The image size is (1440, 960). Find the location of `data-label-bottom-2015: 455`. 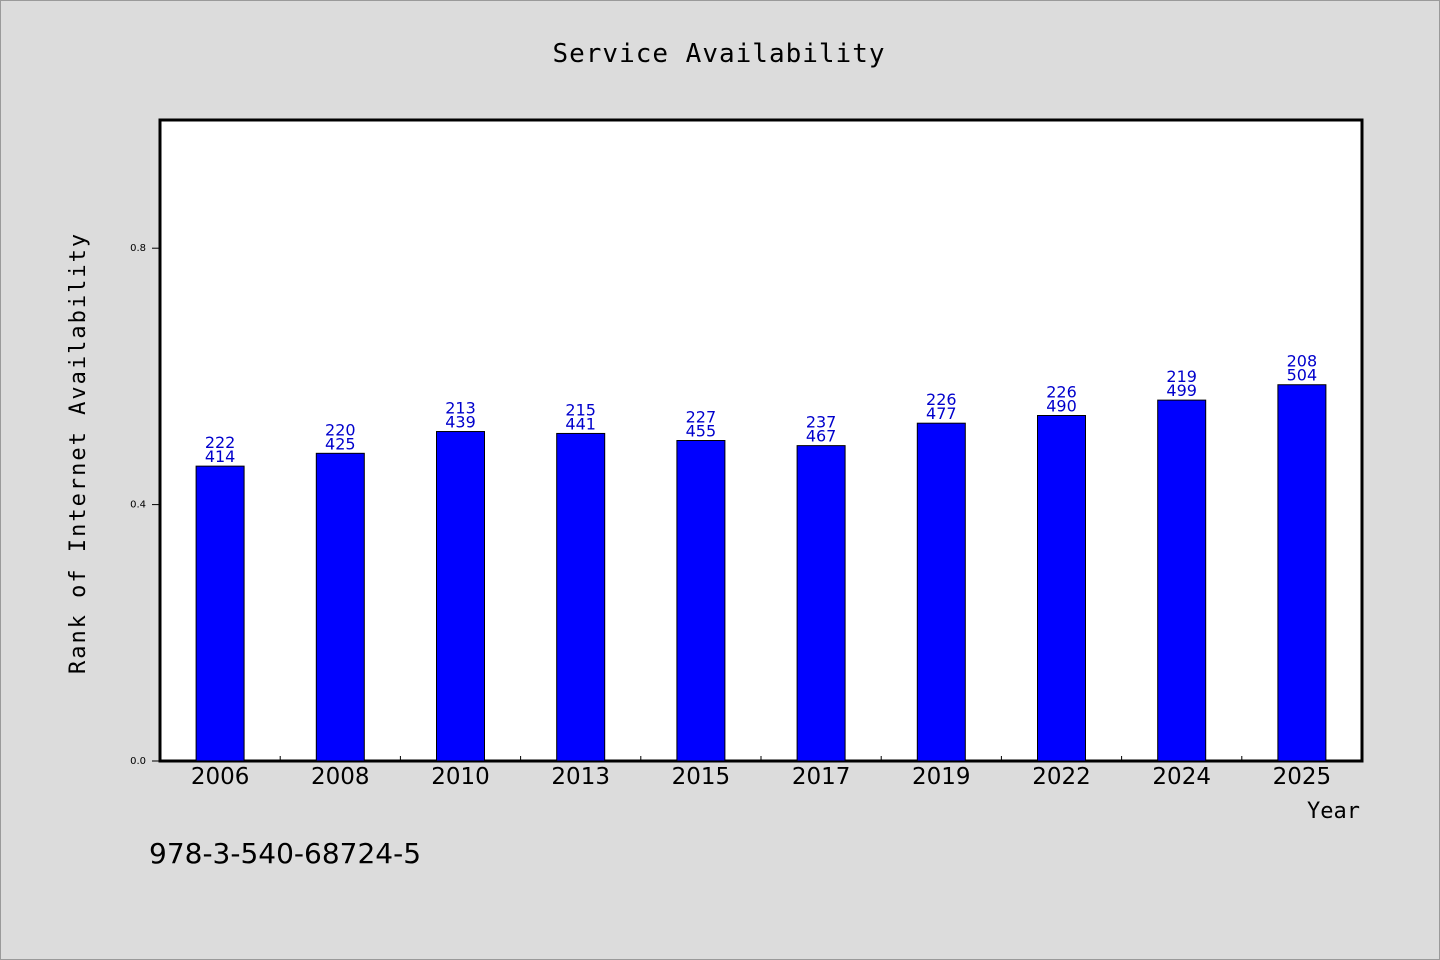

data-label-bottom-2015: 455 is located at coordinates (701, 431).